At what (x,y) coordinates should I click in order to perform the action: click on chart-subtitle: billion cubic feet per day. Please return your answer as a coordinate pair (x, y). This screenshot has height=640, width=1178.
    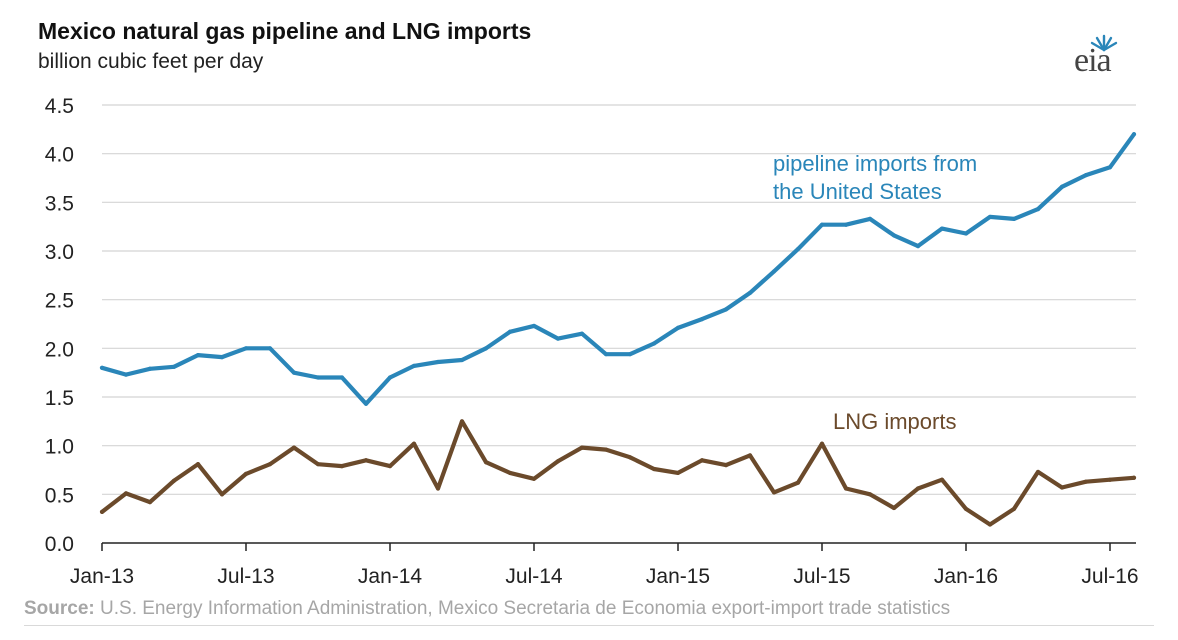
    Looking at the image, I should click on (151, 61).